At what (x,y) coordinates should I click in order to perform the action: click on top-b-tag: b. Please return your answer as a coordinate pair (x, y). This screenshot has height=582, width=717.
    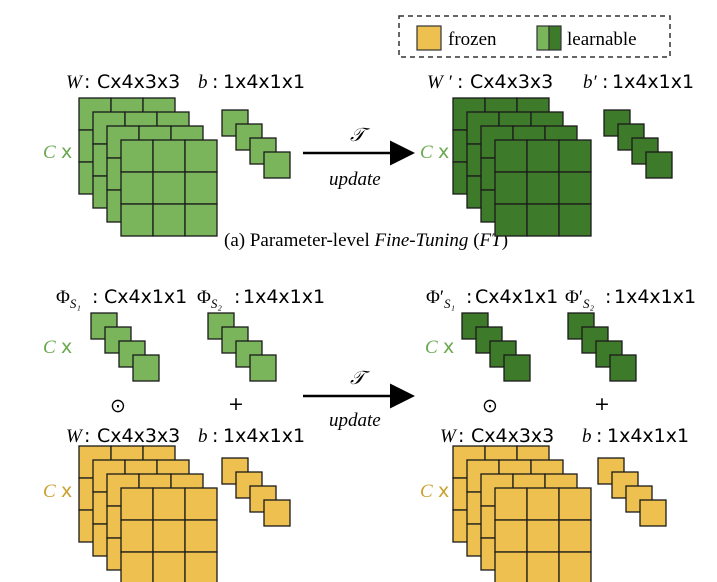
    Looking at the image, I should click on (203, 82).